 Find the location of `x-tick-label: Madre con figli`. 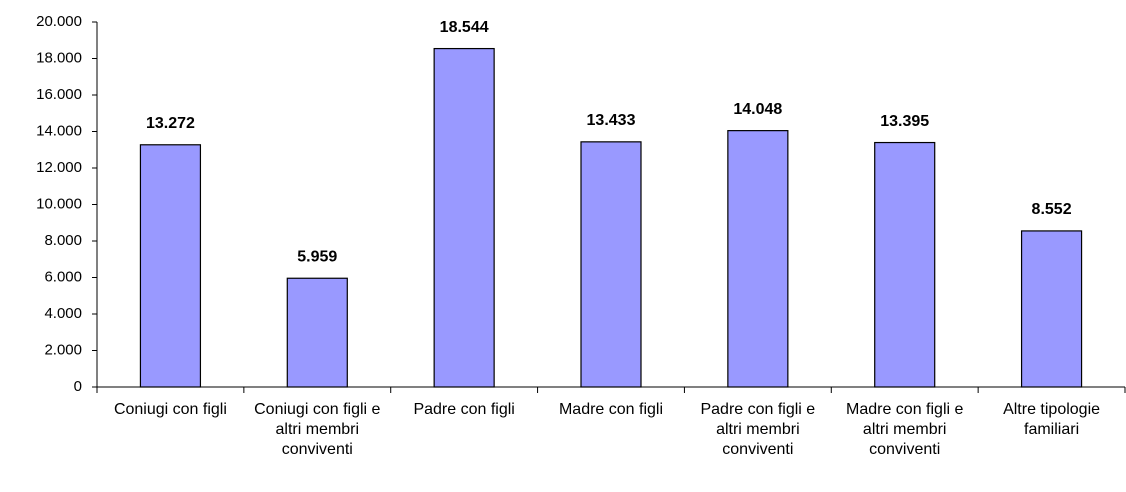

x-tick-label: Madre con figli is located at coordinates (611, 409).